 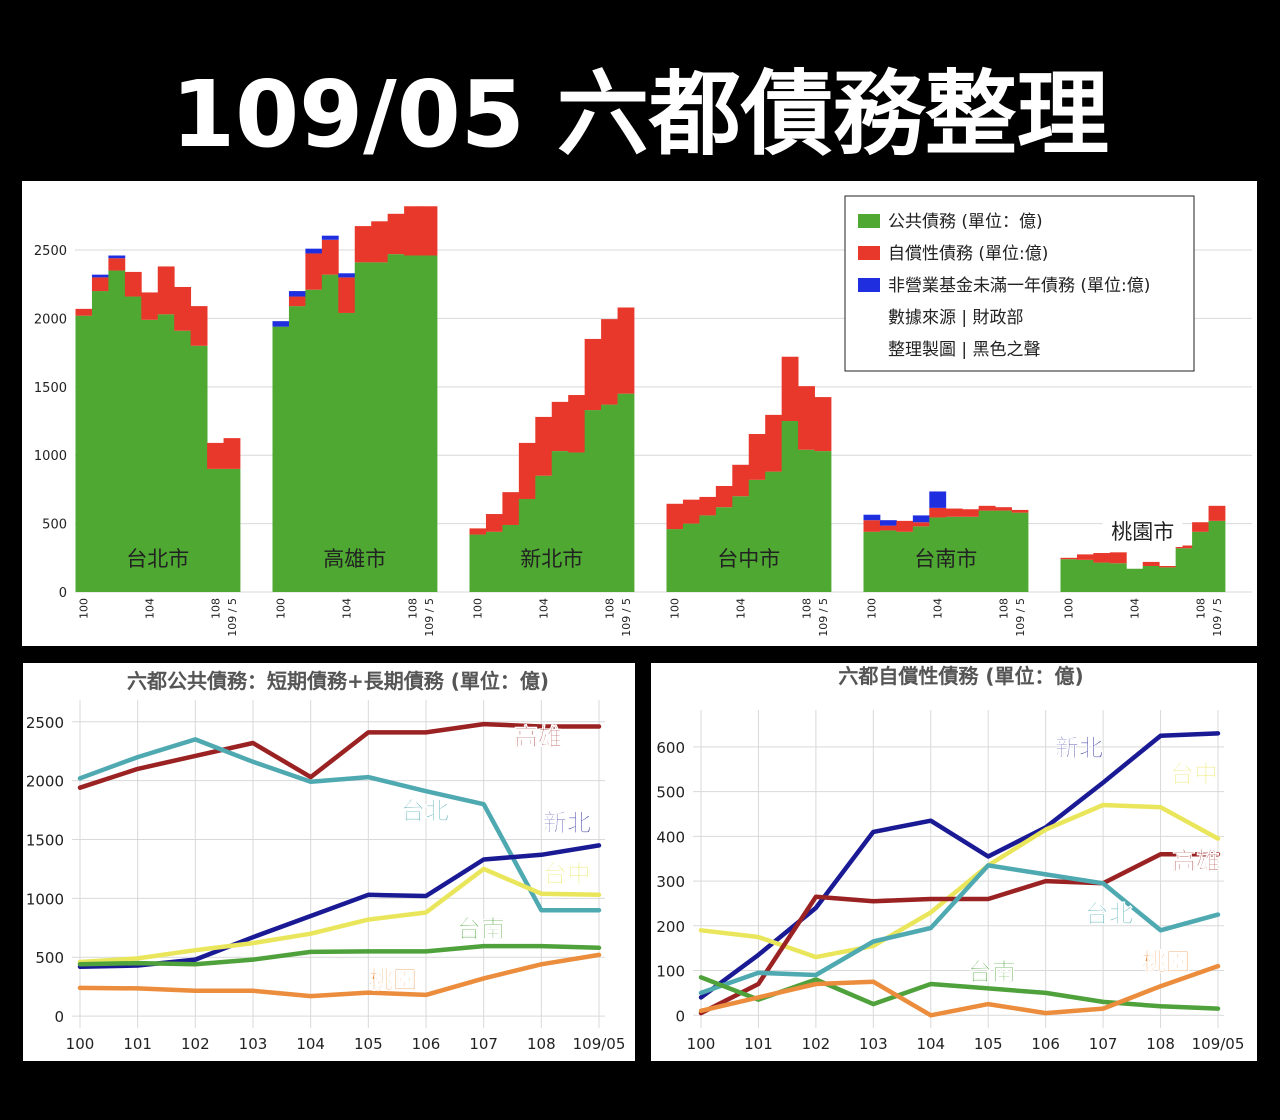 What do you see at coordinates (988, 1044) in the screenshot?
I see `x-tick-label: 105` at bounding box center [988, 1044].